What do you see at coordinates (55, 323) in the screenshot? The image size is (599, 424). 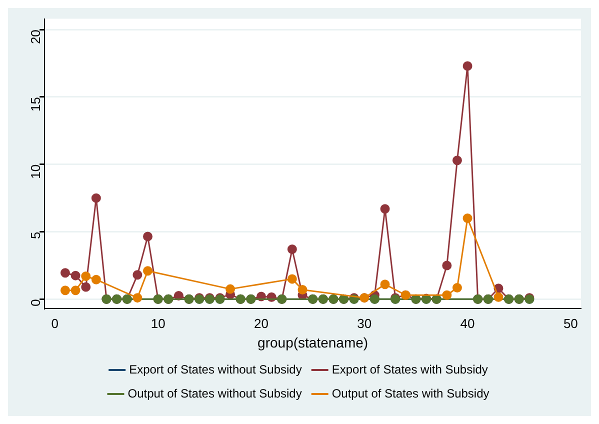 I see `x-tick-label: 0` at bounding box center [55, 323].